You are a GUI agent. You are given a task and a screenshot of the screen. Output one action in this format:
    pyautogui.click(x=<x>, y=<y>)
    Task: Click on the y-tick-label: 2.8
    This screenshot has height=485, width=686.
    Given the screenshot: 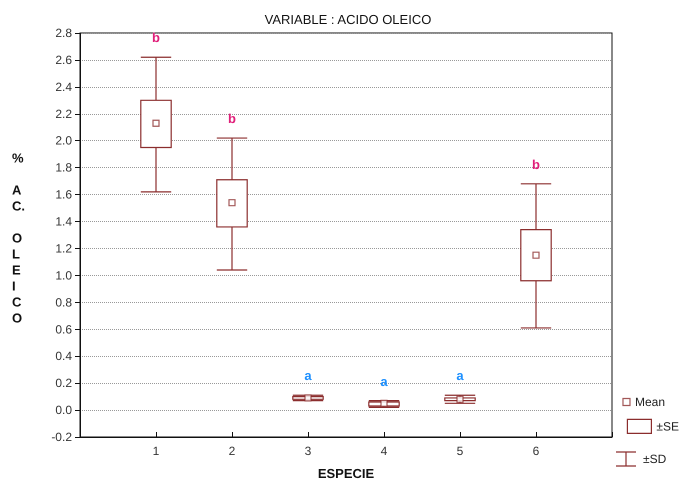 What is the action you would take?
    pyautogui.click(x=63, y=33)
    